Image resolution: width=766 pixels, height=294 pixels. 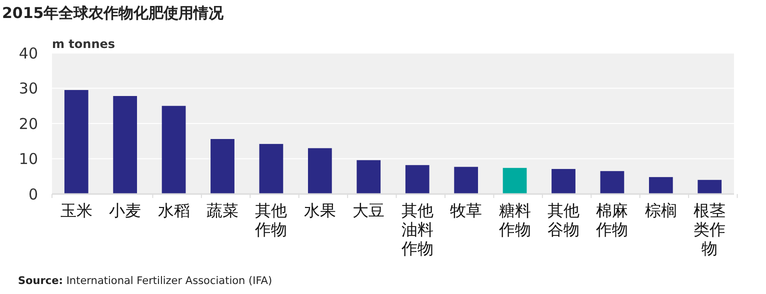 I want to click on x-tick-label: 牧草, so click(x=466, y=210).